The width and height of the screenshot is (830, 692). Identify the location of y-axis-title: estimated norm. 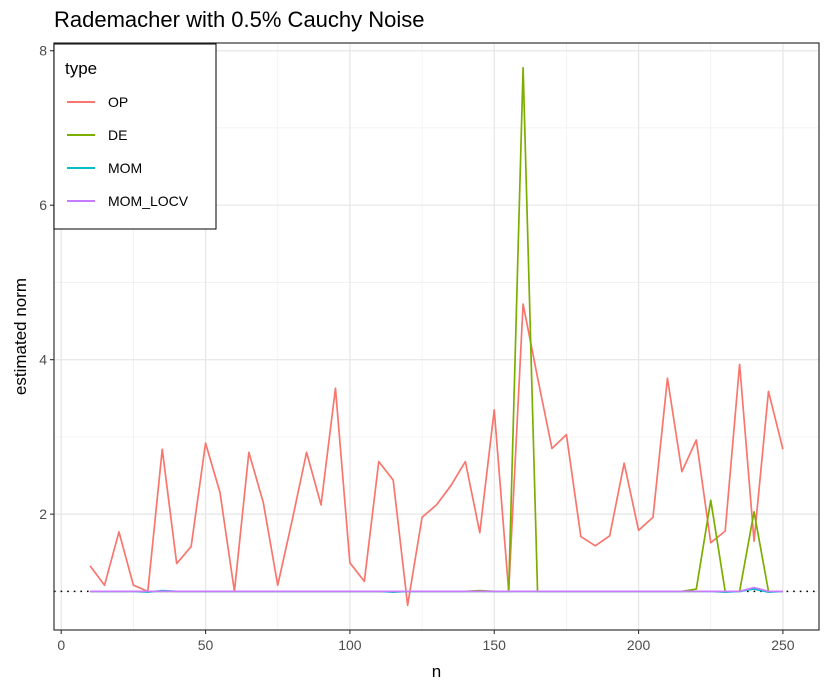
(20, 336).